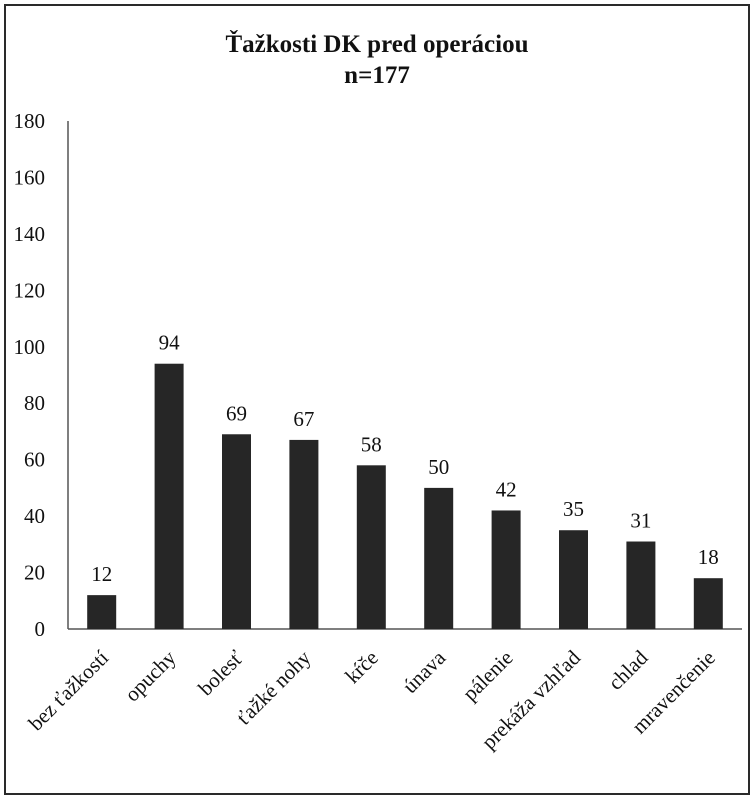 The height and width of the screenshot is (800, 754). I want to click on y-tick-label: 80, so click(34, 403).